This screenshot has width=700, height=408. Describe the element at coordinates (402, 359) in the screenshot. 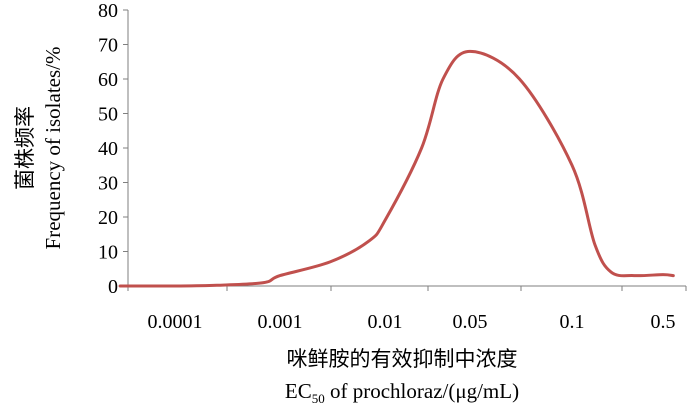

I see `x-axis-label-chinese: 咪鲜胺的有效抑制中浓度` at that location.